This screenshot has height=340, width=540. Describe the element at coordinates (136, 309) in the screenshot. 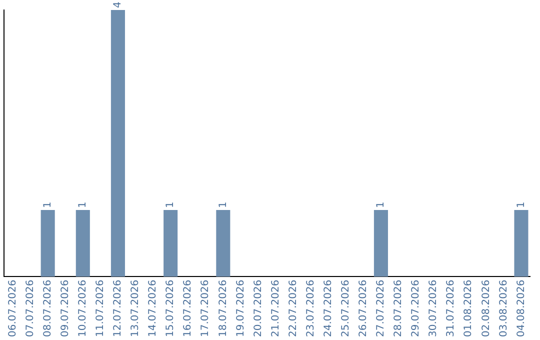

I see `x-tick-label: 13.07.2026` at that location.